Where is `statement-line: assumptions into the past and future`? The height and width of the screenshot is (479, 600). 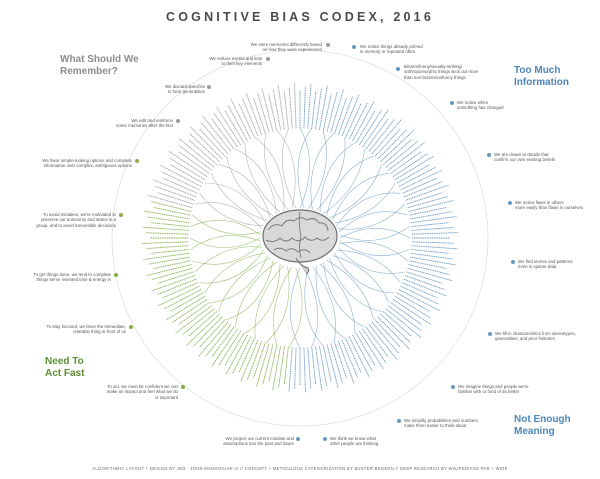
statement-line: assumptions into the past and future is located at coordinates (258, 444).